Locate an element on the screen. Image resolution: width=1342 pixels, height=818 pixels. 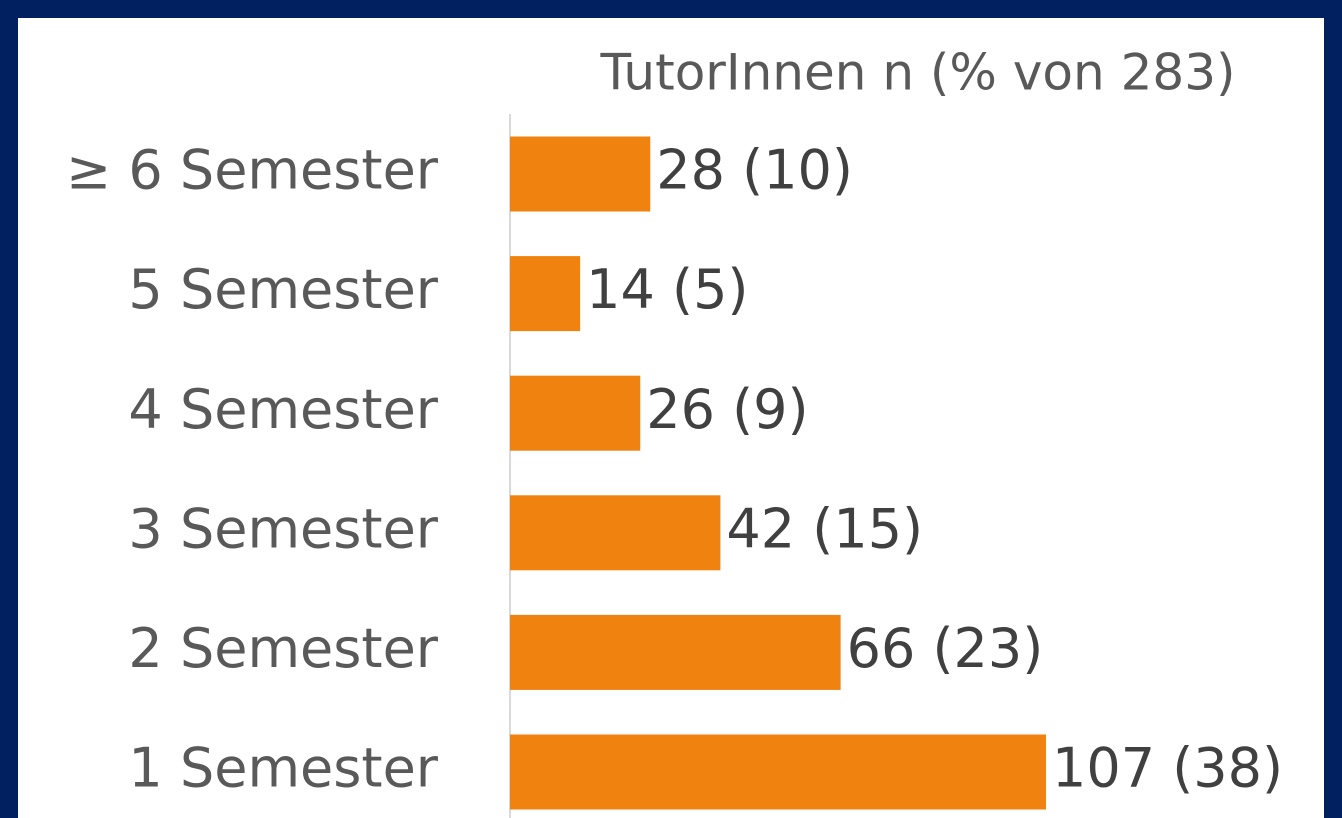
chart-title: TutorInnen n (% von 283) is located at coordinates (917, 73).